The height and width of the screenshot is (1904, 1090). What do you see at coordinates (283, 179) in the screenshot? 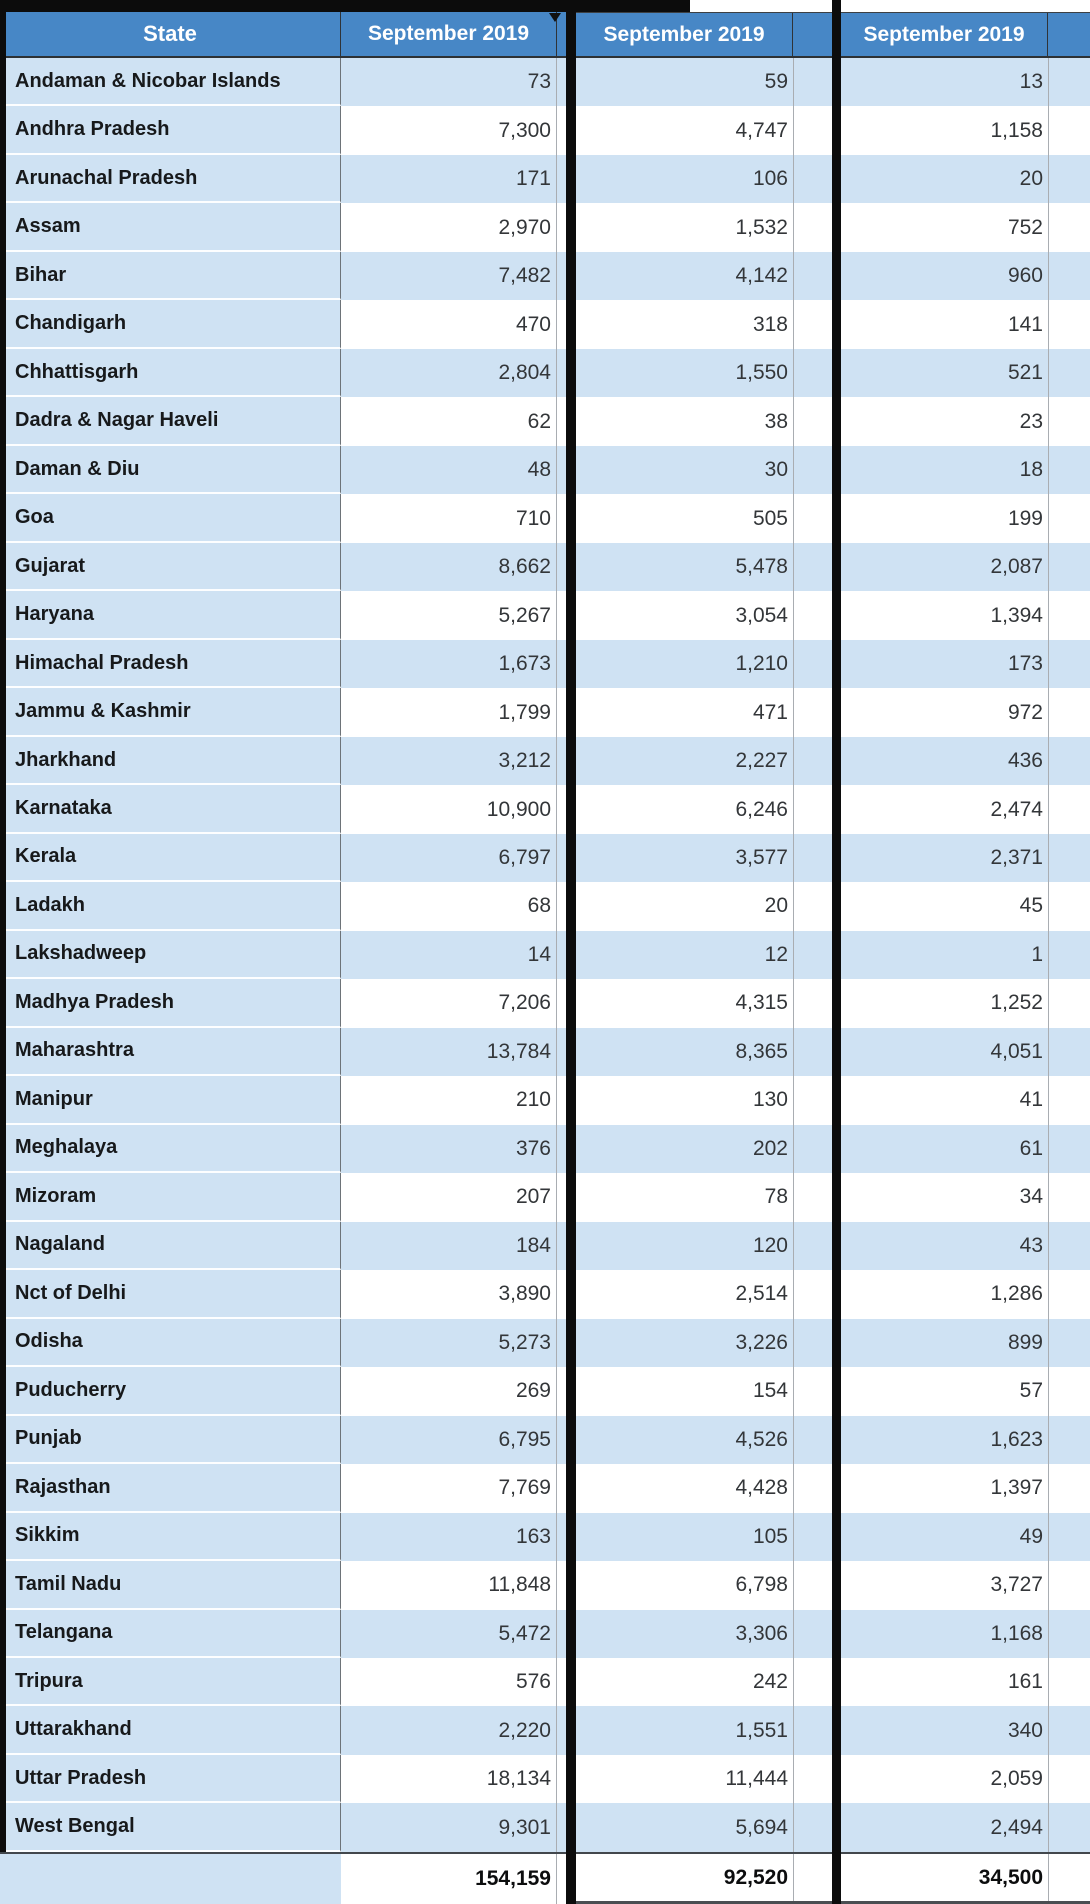
I see `table-row: Arunachal Pradesh 171` at bounding box center [283, 179].